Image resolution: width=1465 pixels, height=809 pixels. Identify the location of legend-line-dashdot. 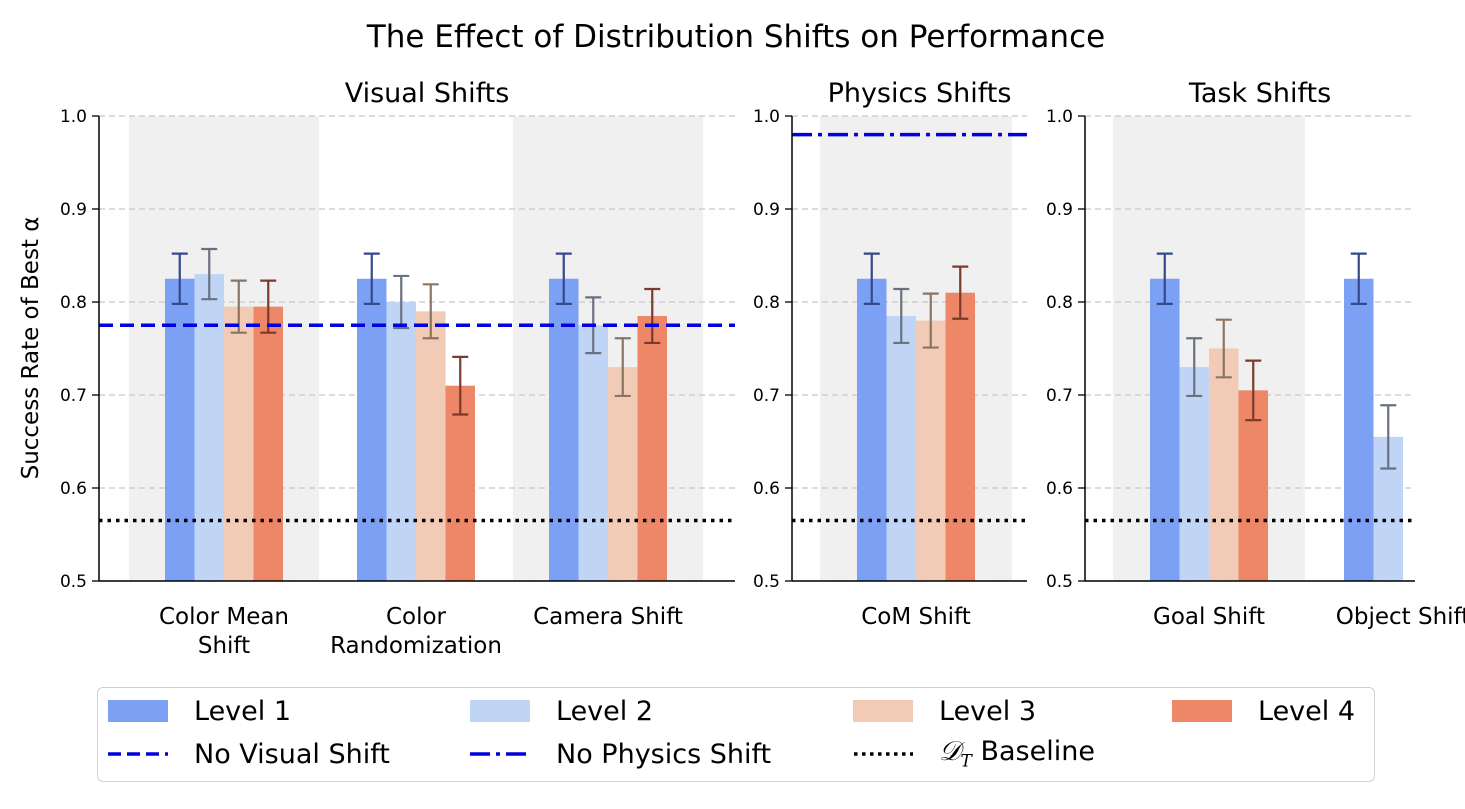
(500, 754).